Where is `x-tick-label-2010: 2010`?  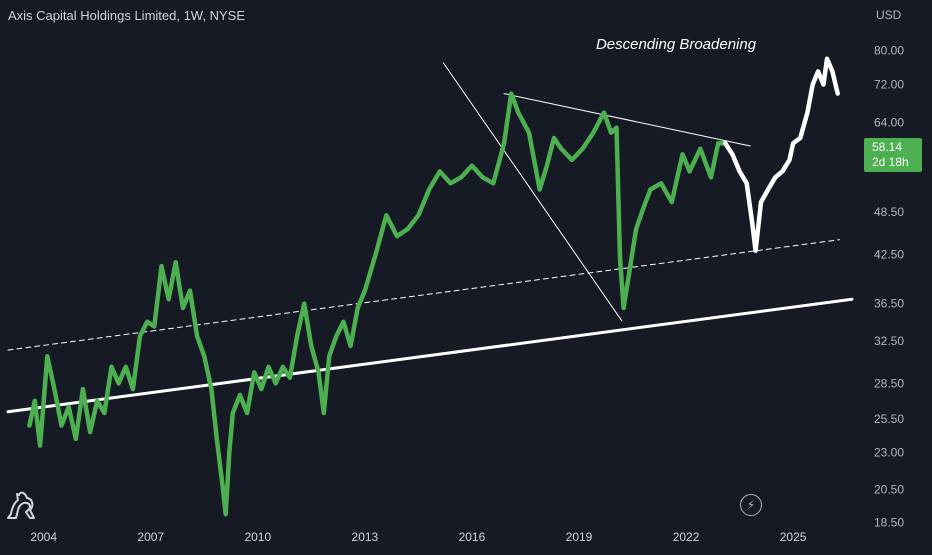
x-tick-label-2010: 2010 is located at coordinates (257, 537).